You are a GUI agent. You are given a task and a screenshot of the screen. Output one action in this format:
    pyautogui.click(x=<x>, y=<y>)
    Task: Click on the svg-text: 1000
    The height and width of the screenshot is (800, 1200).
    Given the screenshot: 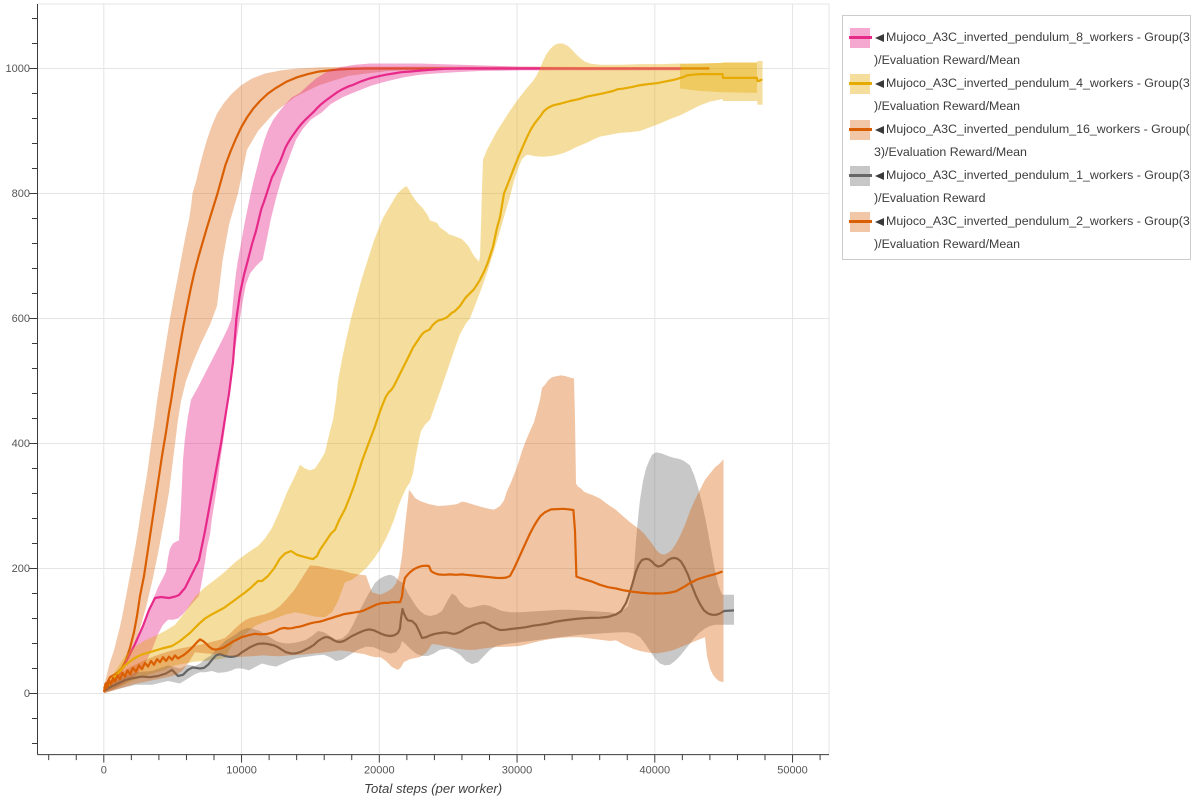 What is the action you would take?
    pyautogui.click(x=18, y=69)
    